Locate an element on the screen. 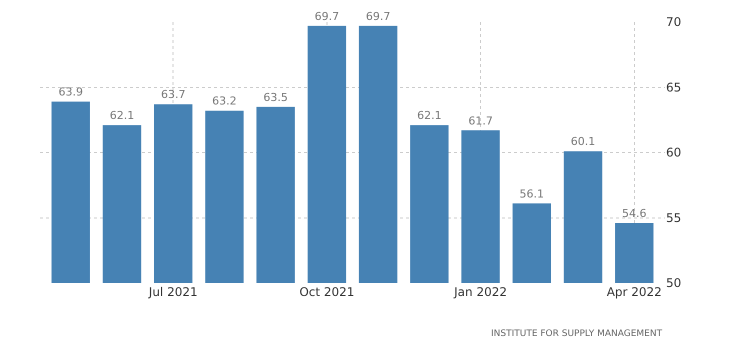  data-label: 63.9 is located at coordinates (70, 92).